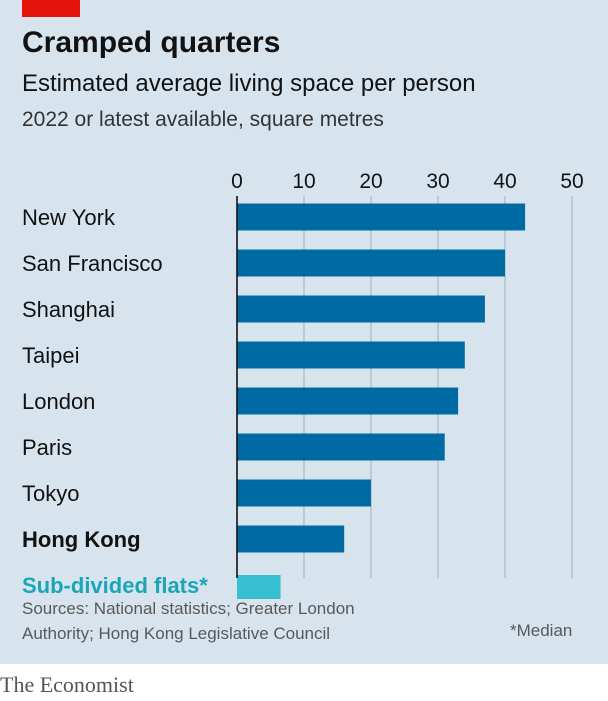  I want to click on tick-label-20: 20, so click(370, 181).